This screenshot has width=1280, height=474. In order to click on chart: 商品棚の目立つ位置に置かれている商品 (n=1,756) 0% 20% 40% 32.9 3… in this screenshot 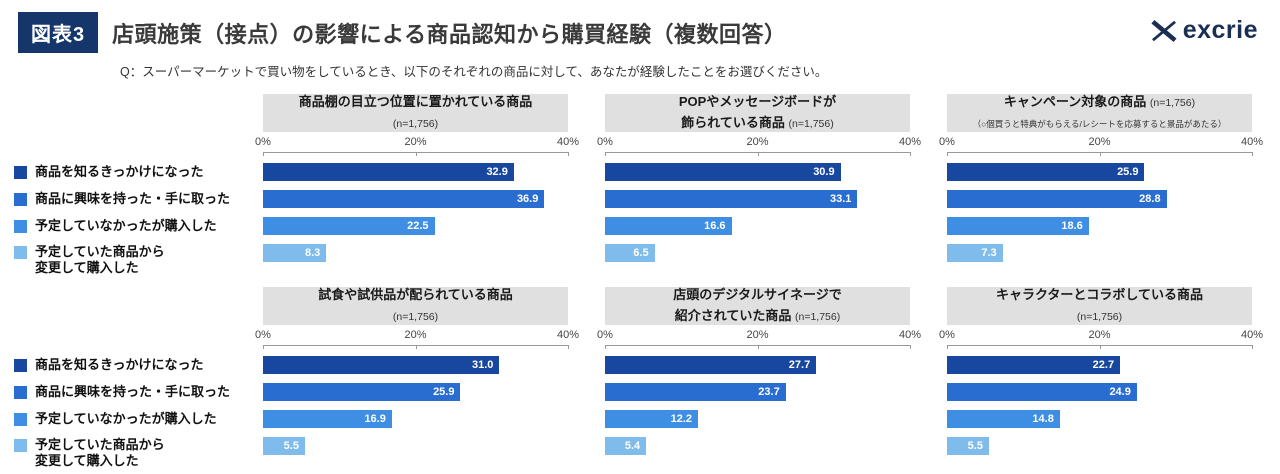, I will do `click(417, 182)`.